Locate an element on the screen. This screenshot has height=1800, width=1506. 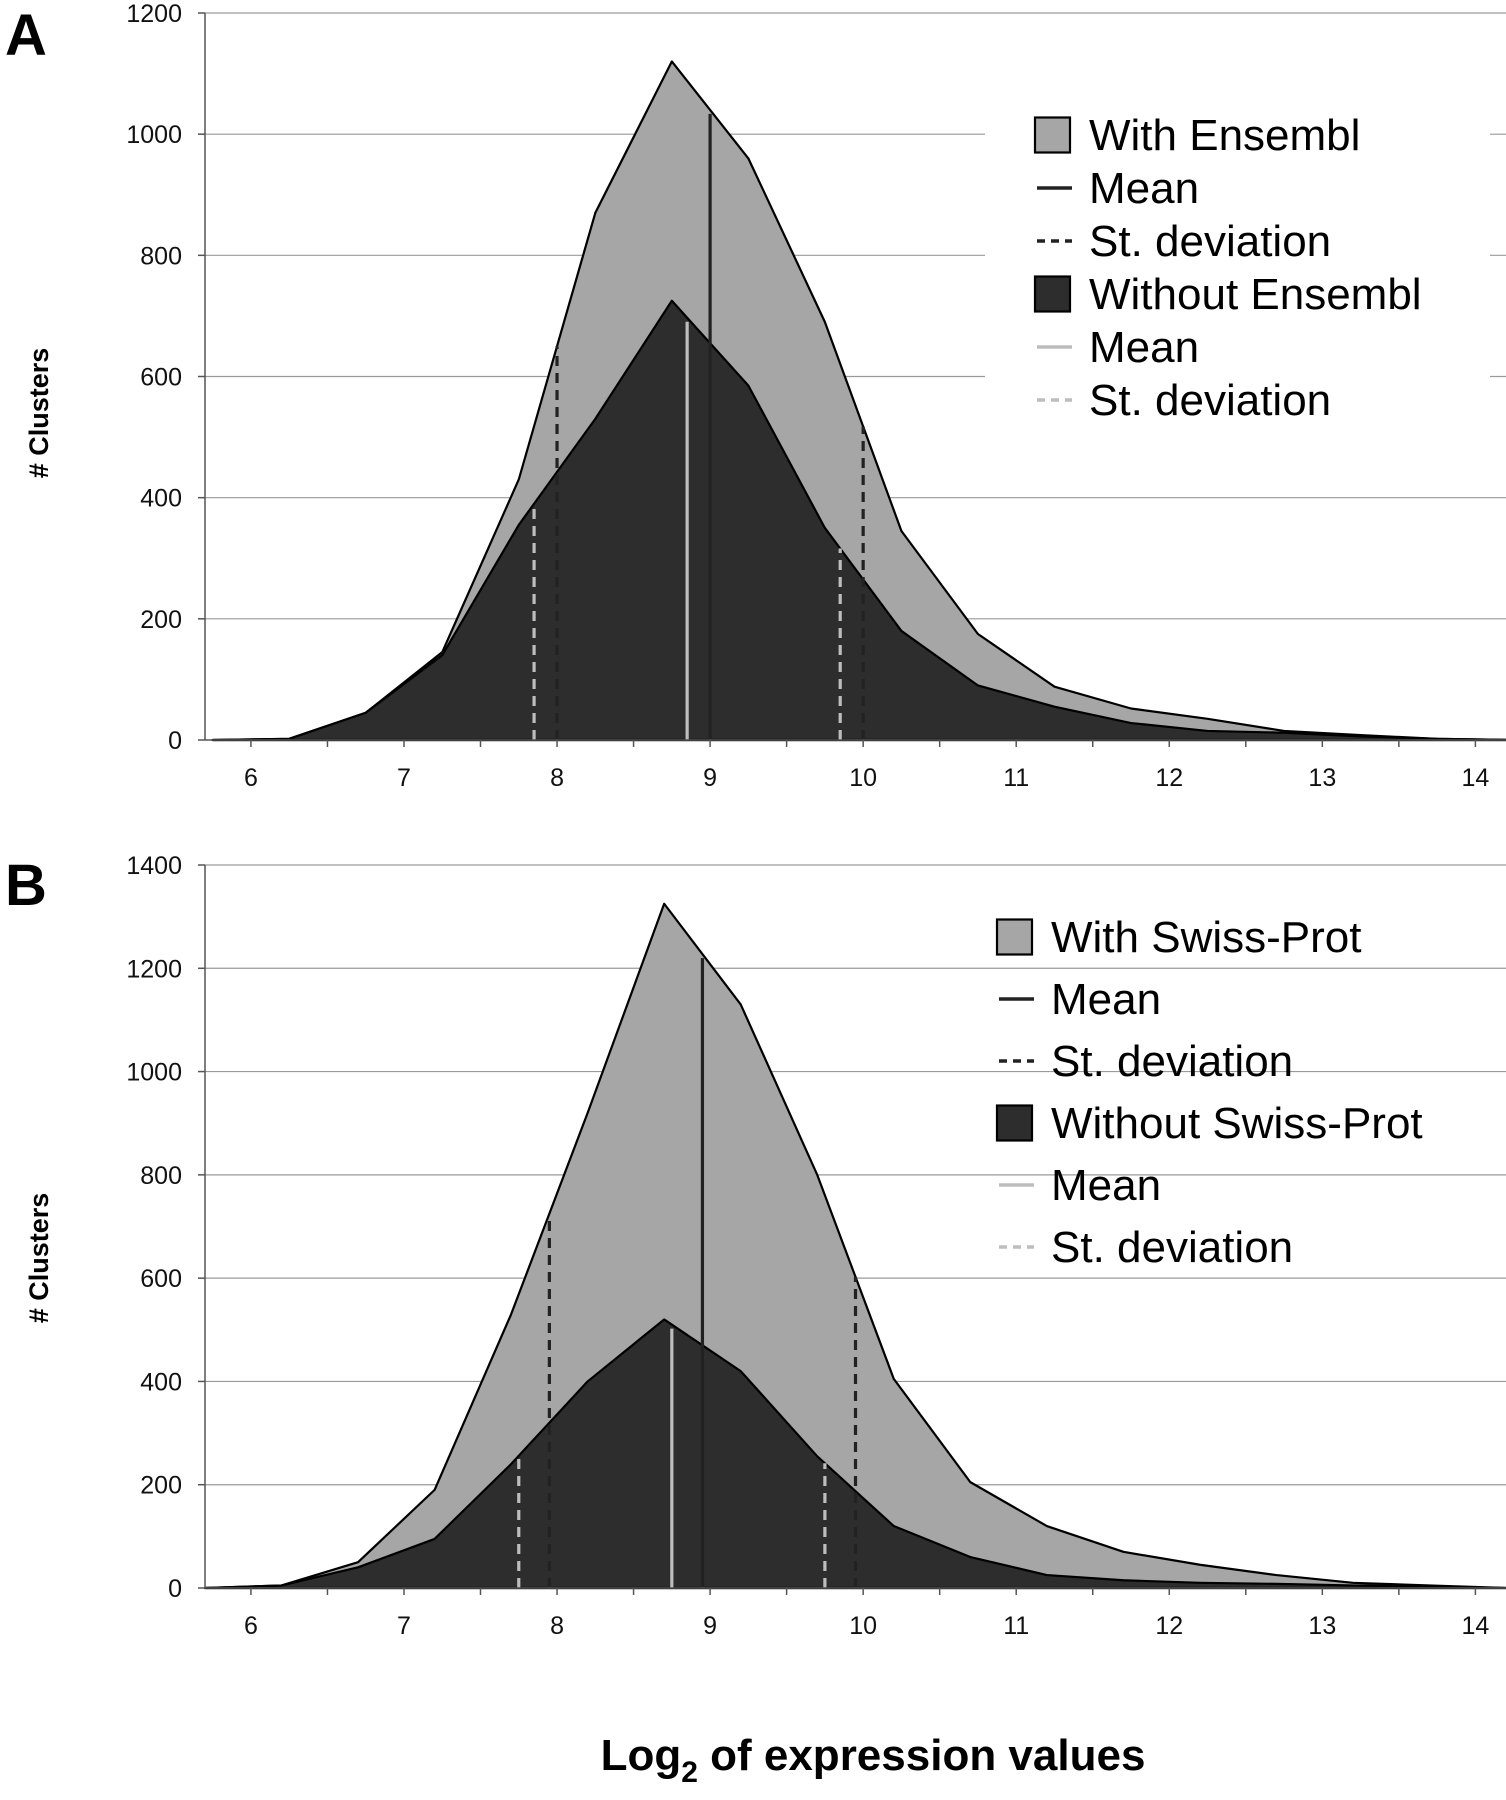
legend-label: With Swiss-Prot is located at coordinates (1206, 937).